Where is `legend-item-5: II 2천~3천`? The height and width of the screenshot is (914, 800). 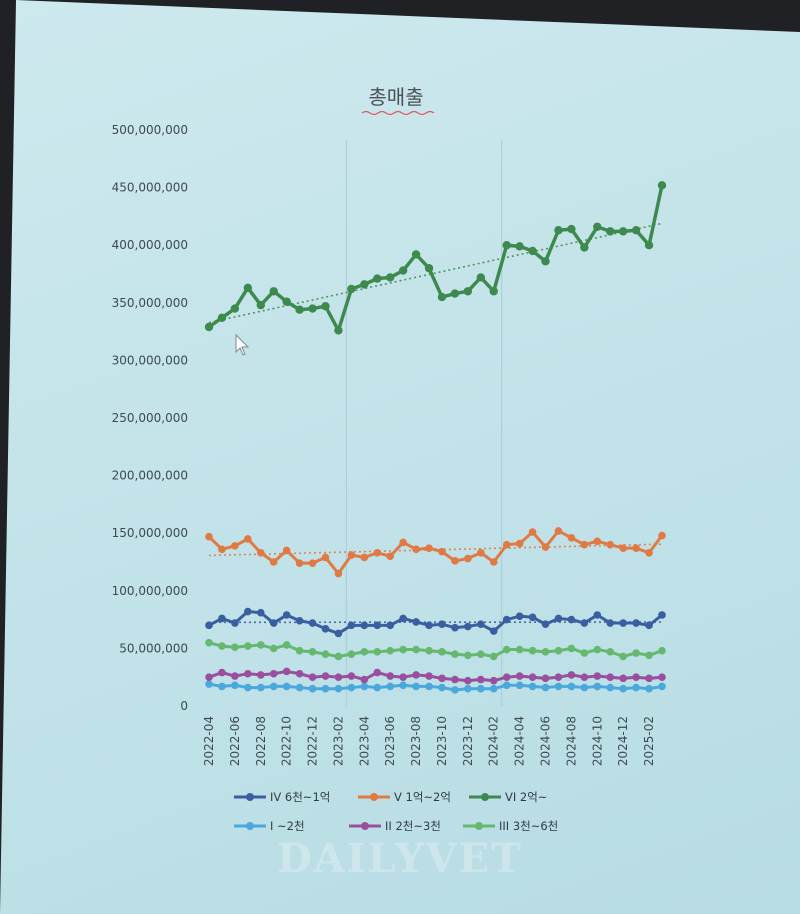
legend-item-5: II 2천~3천 is located at coordinates (395, 826).